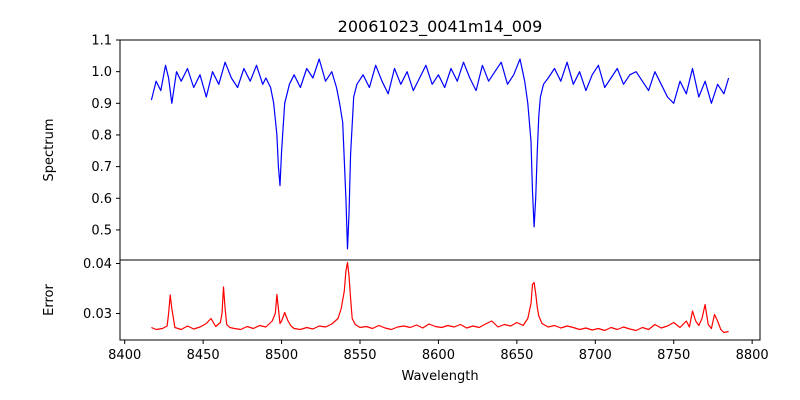  Describe the element at coordinates (281, 355) in the screenshot. I see `x-tick-label: 8500` at that location.